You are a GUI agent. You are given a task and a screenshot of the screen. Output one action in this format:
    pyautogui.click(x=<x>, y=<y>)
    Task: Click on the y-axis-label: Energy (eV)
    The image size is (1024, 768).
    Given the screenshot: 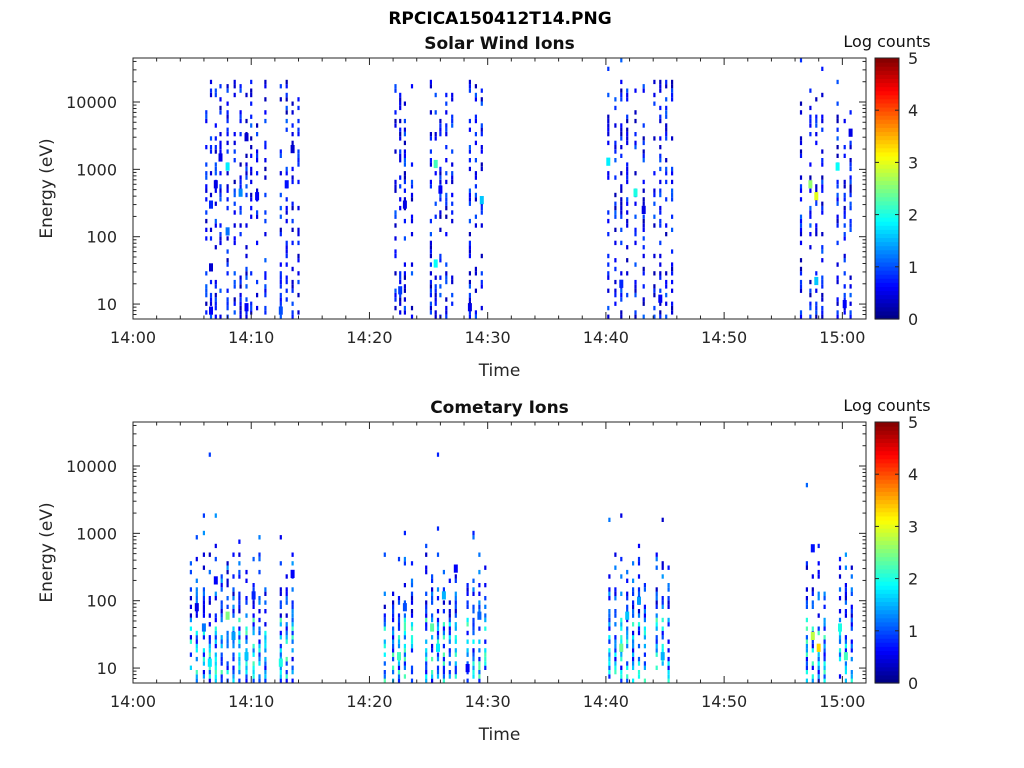 What is the action you would take?
    pyautogui.click(x=47, y=188)
    